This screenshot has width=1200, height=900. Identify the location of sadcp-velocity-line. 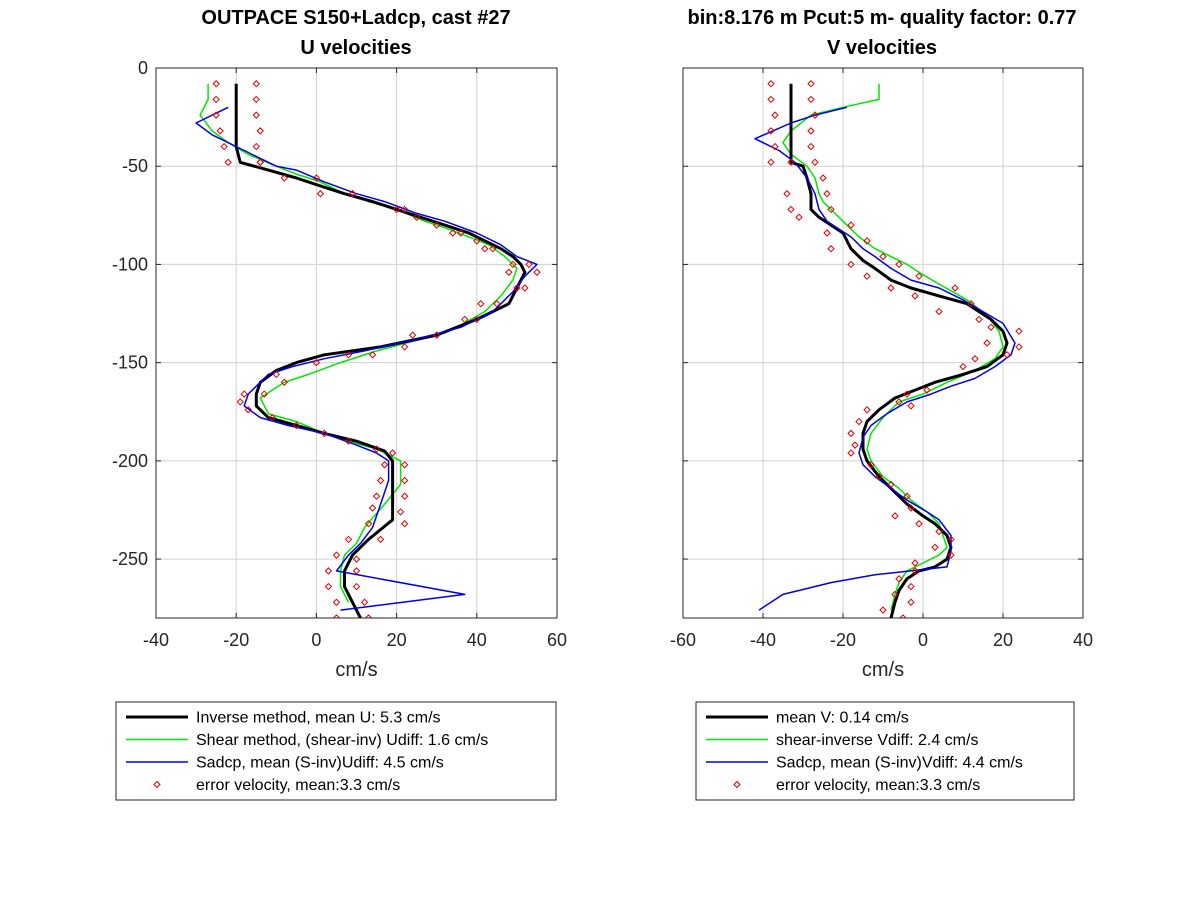
(885, 358).